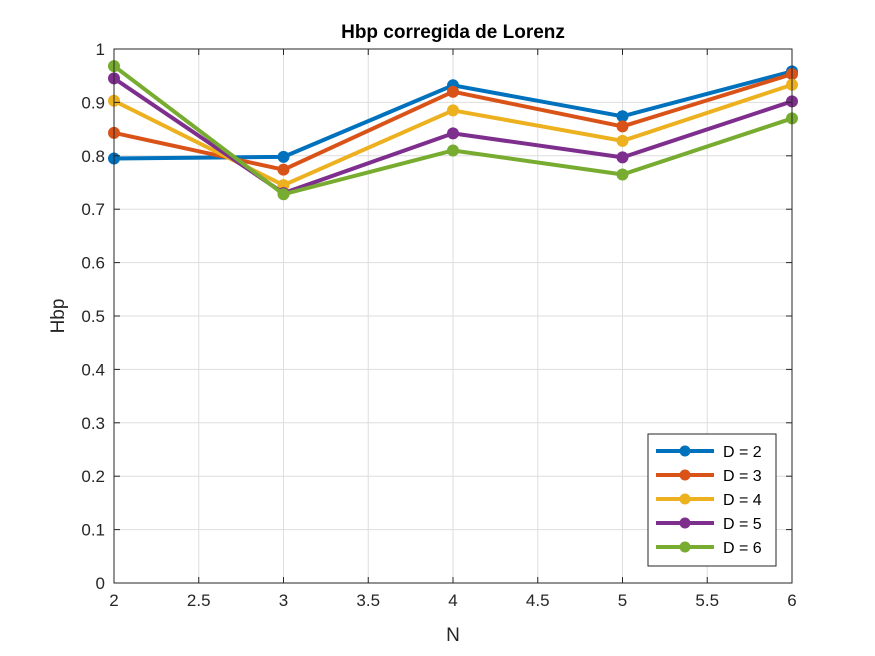 The height and width of the screenshot is (656, 875). What do you see at coordinates (742, 548) in the screenshot?
I see `legend-label: D = 6` at bounding box center [742, 548].